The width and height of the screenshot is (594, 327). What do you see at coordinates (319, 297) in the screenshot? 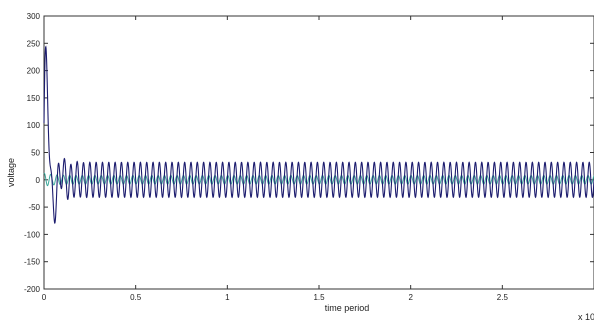
I see `x-tick-label: 1.5` at bounding box center [319, 297].